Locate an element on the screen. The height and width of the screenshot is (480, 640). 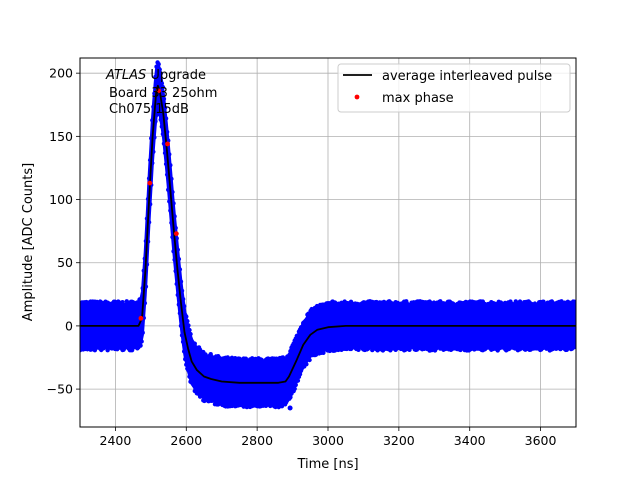
x-tick-label: 2800 is located at coordinates (257, 440).